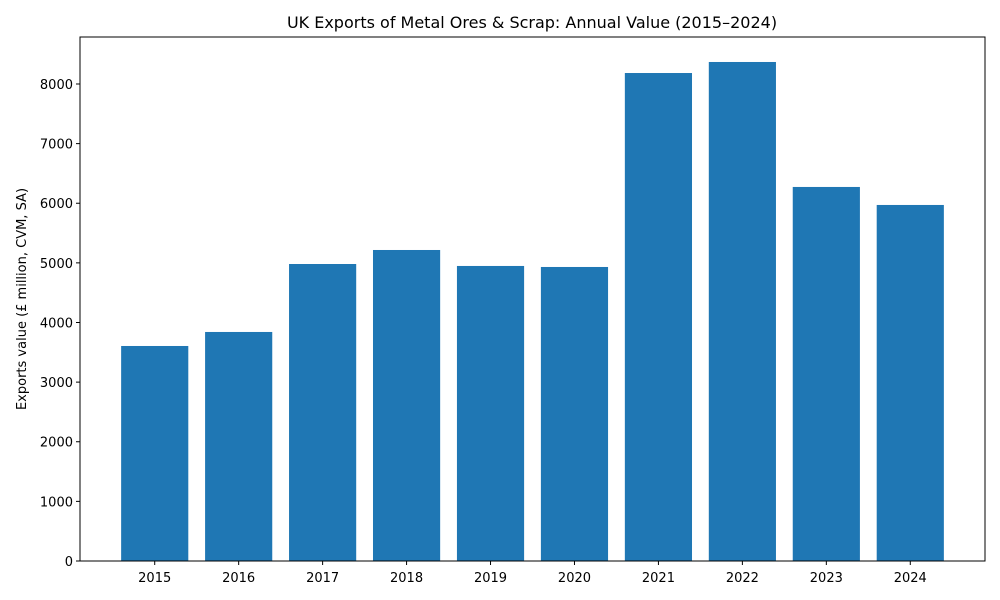 The image size is (1000, 600). I want to click on y-tick-label: 4000, so click(56, 323).